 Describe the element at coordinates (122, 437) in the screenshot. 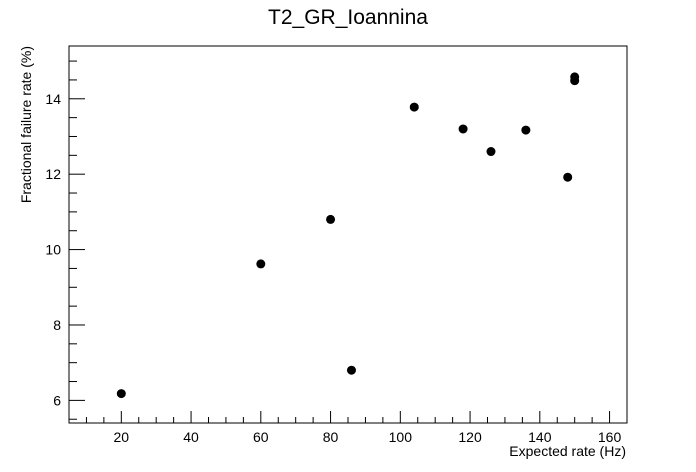

I see `x-tick-label: 20` at that location.